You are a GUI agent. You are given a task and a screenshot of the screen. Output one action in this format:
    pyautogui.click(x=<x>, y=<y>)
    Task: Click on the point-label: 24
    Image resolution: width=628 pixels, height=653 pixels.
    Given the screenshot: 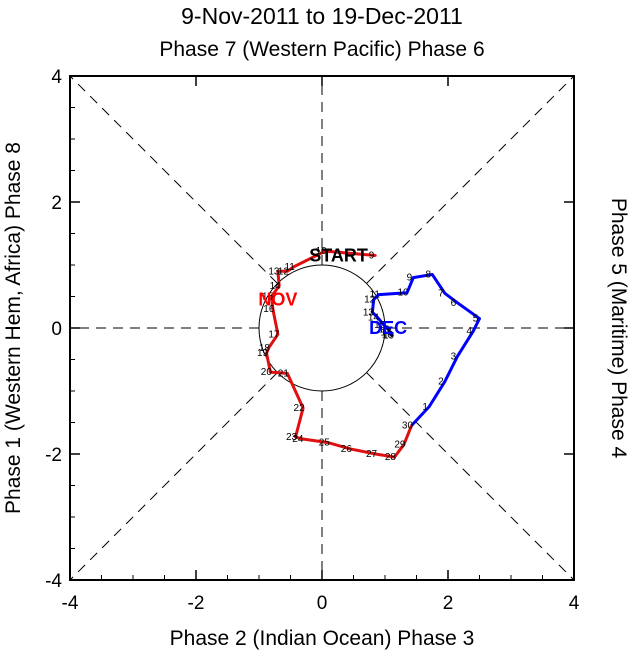 What is the action you would take?
    pyautogui.click(x=298, y=439)
    